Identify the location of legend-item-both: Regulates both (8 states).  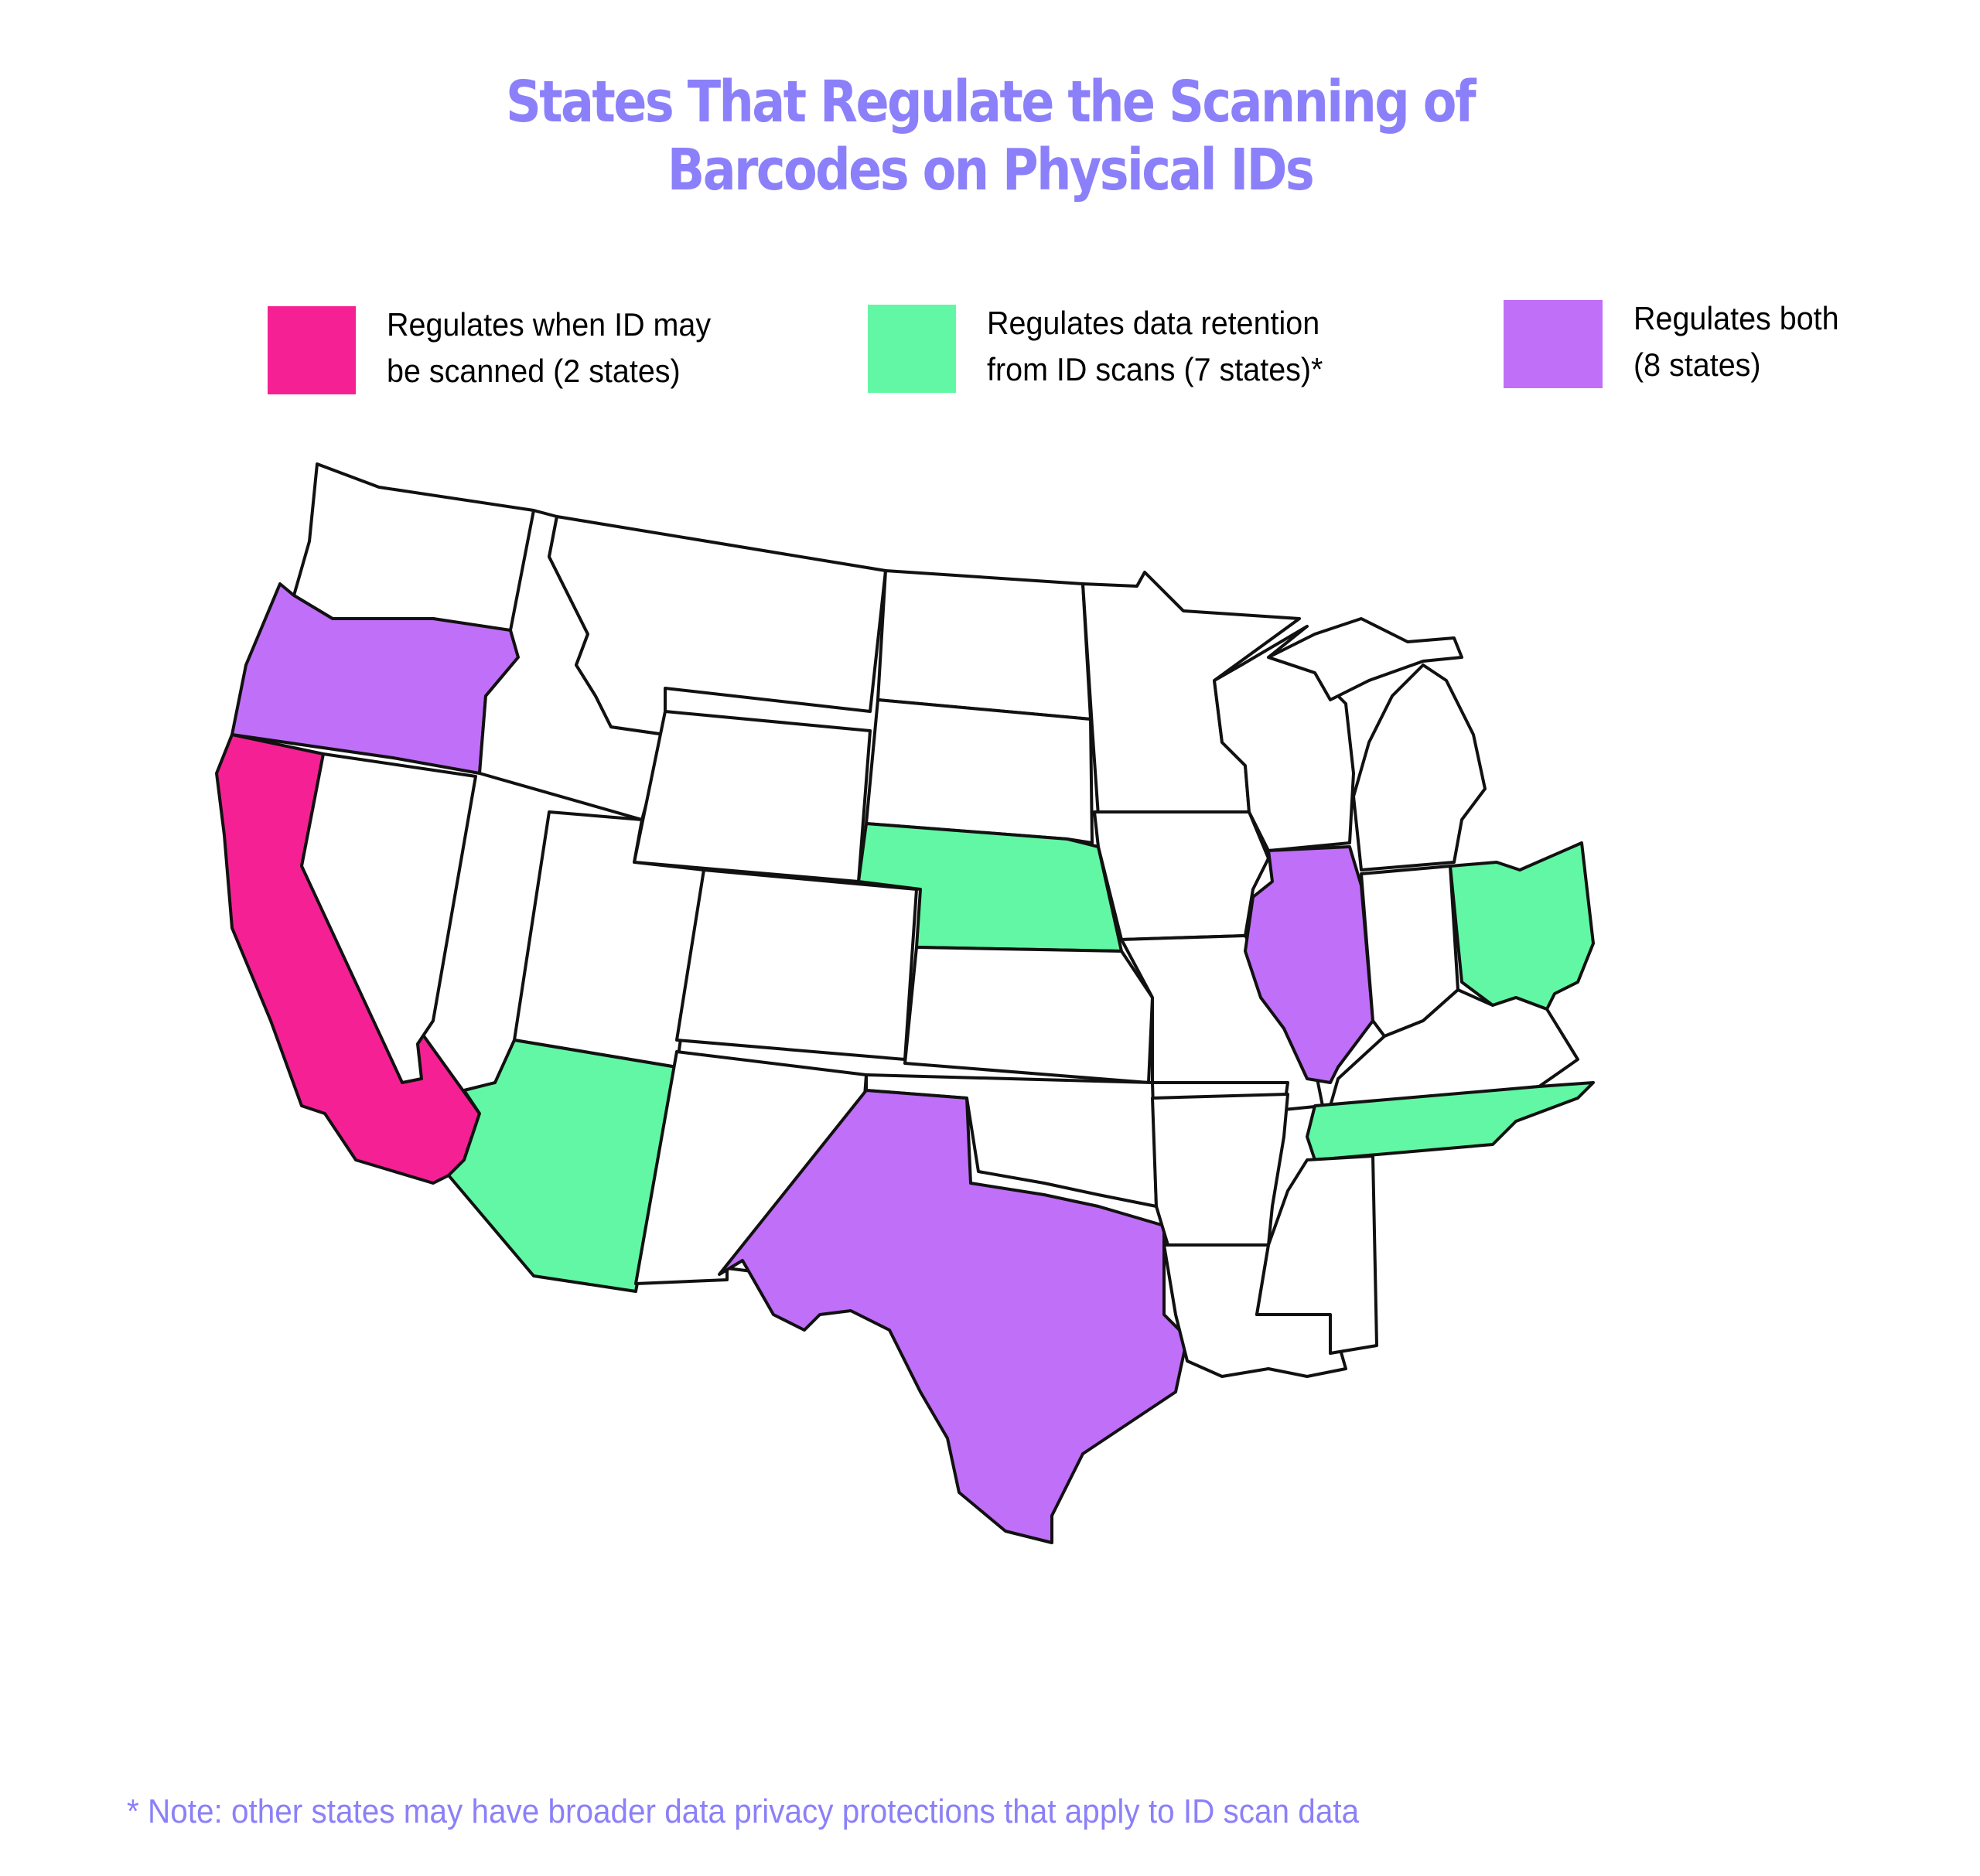
(1678, 344).